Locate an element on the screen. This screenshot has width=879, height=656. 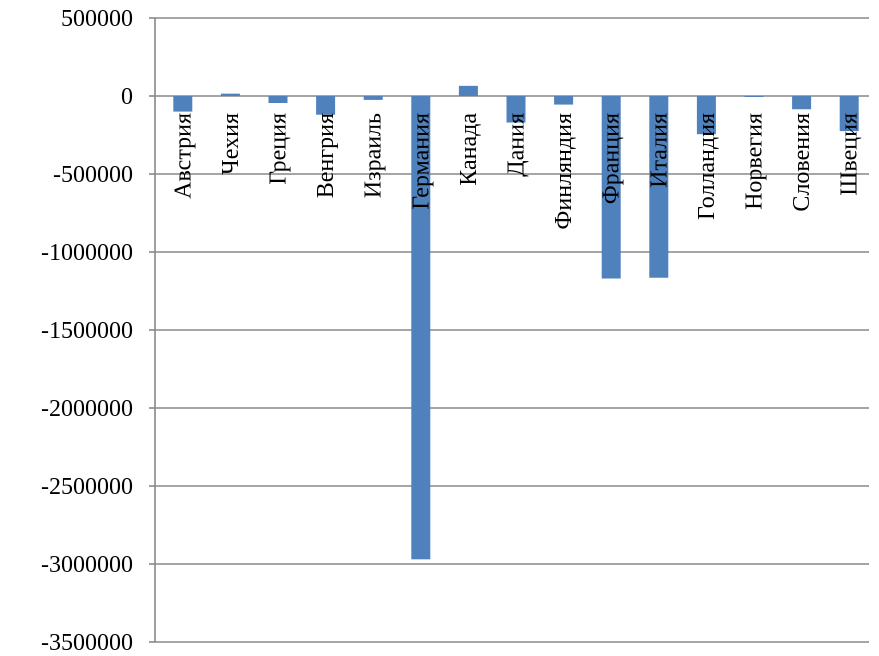
category-label: Венгрия is located at coordinates (326, 155).